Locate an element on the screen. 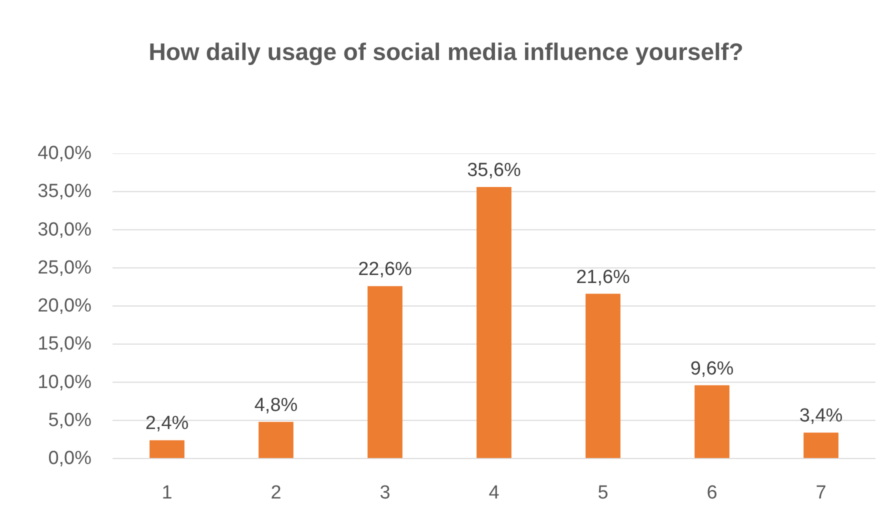  data-label: 22,6% is located at coordinates (385, 269).